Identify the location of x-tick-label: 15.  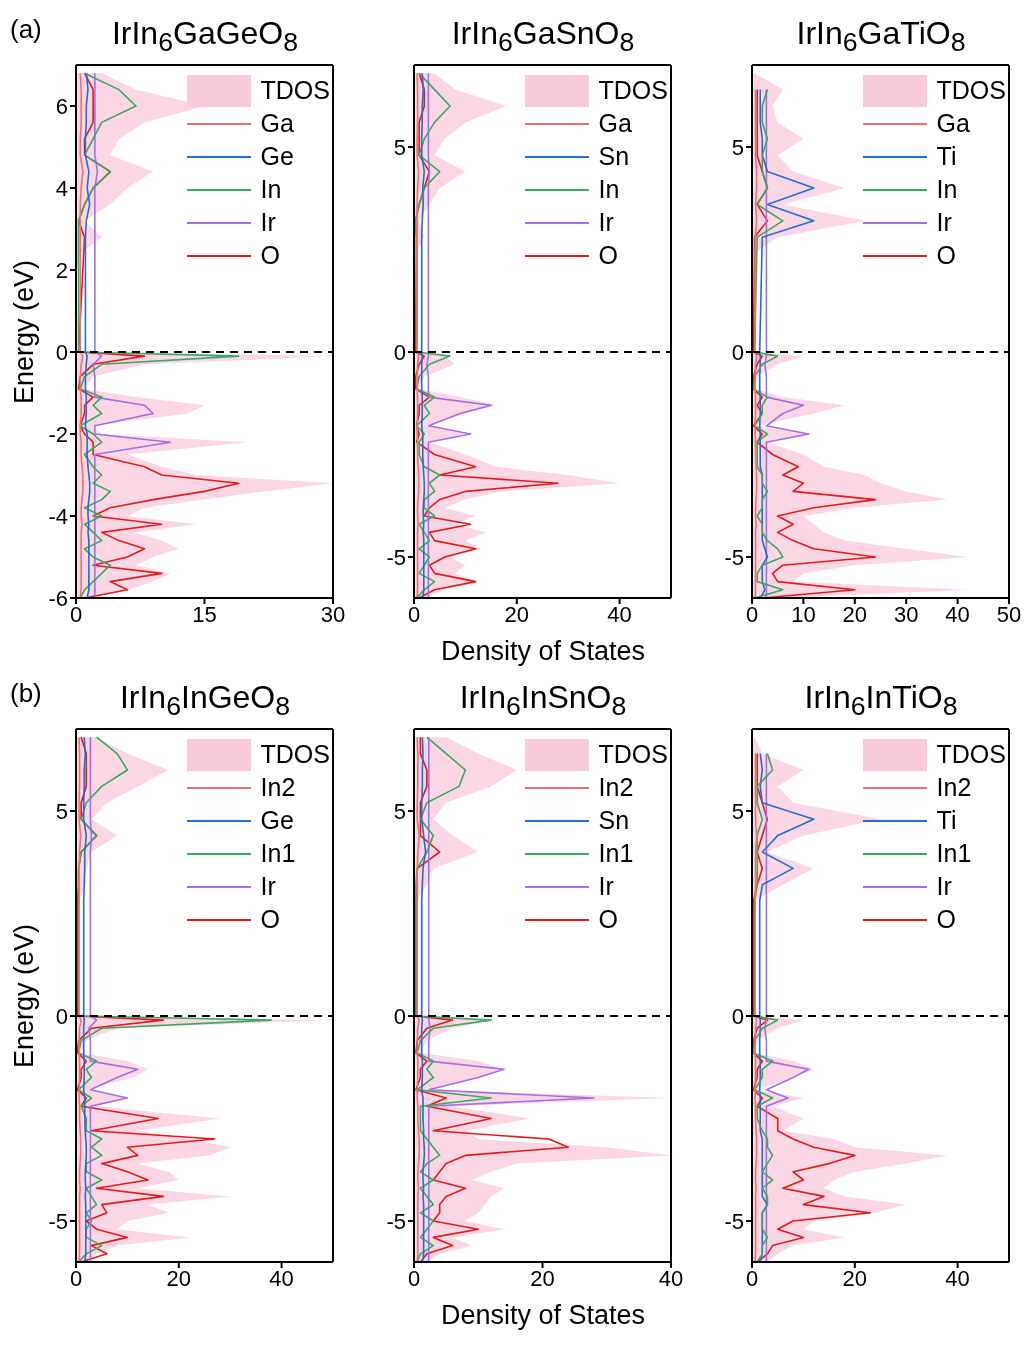
(204, 614).